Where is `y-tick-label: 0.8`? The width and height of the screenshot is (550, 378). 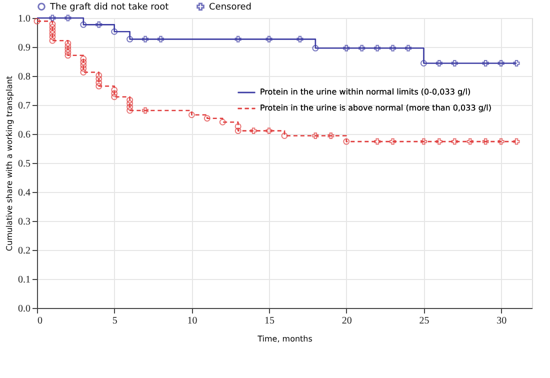 y-tick-label: 0.8 is located at coordinates (24, 77).